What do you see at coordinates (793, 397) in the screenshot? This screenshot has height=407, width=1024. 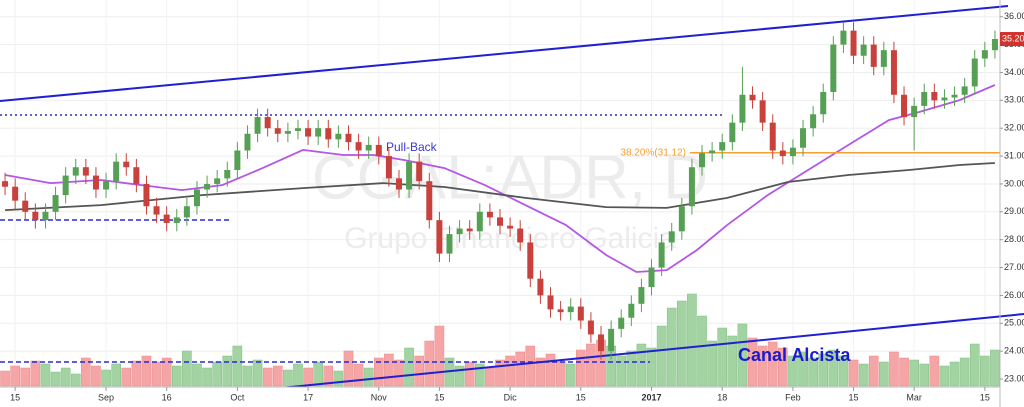 I see `x-tick-label: Feb` at bounding box center [793, 397].